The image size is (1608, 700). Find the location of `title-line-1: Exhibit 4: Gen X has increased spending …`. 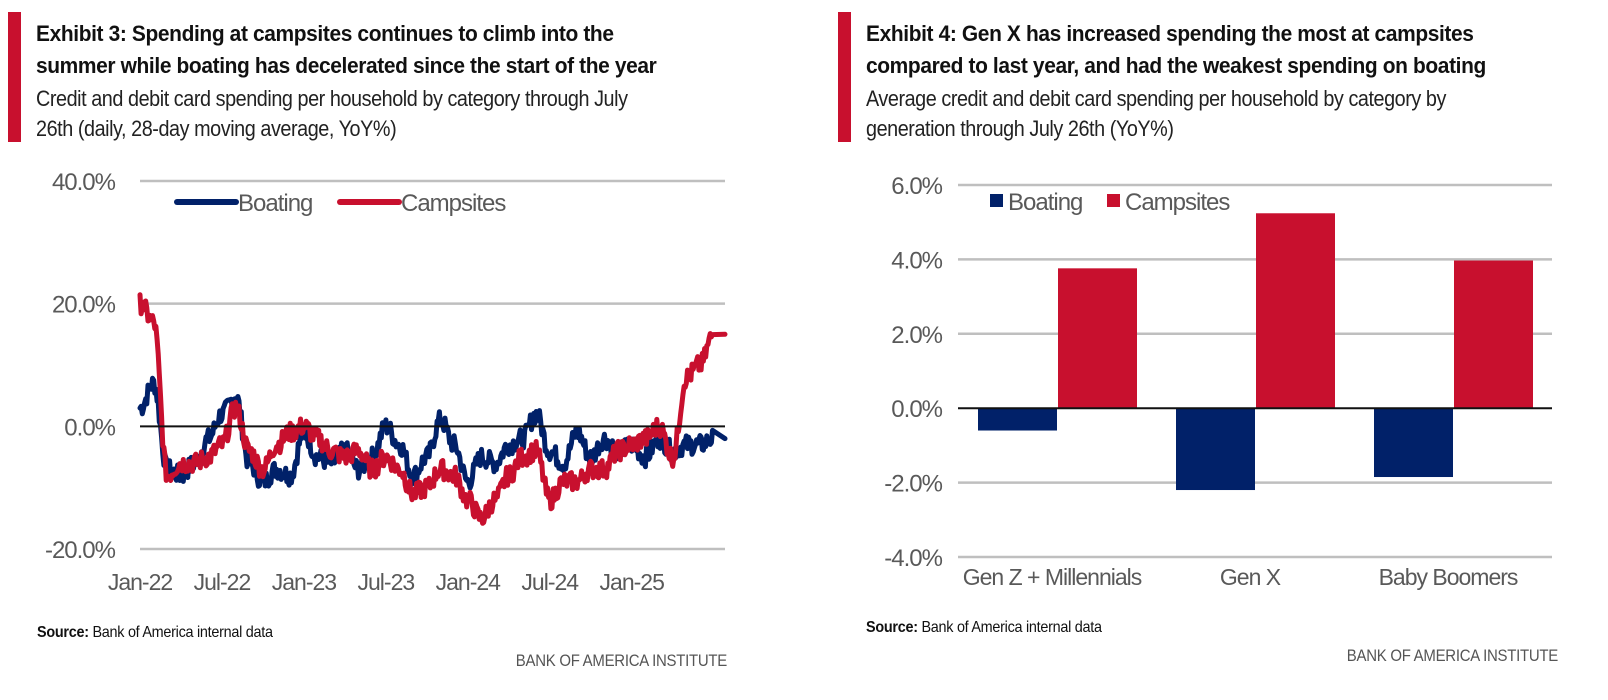

title-line-1: Exhibit 4: Gen X has increased spending … is located at coordinates (1170, 33).